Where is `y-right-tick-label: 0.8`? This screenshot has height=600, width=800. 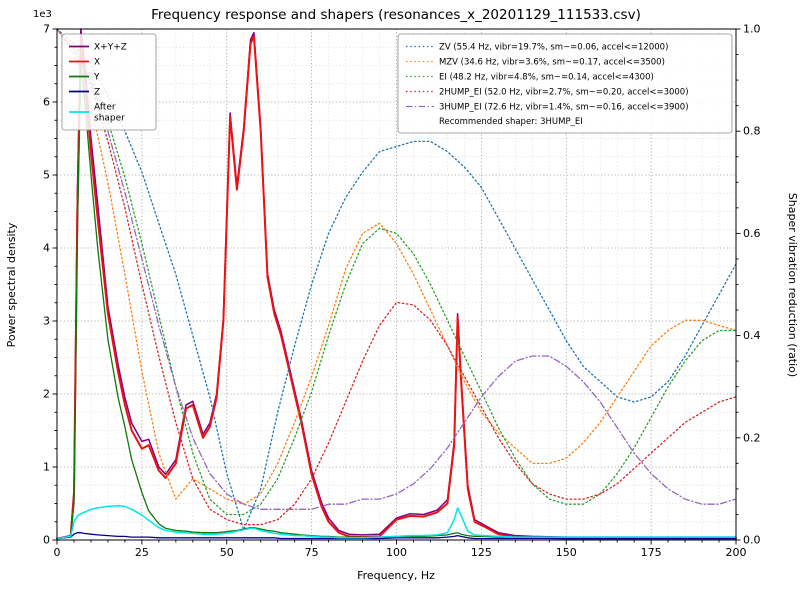
y-right-tick-label: 0.8 is located at coordinates (752, 131).